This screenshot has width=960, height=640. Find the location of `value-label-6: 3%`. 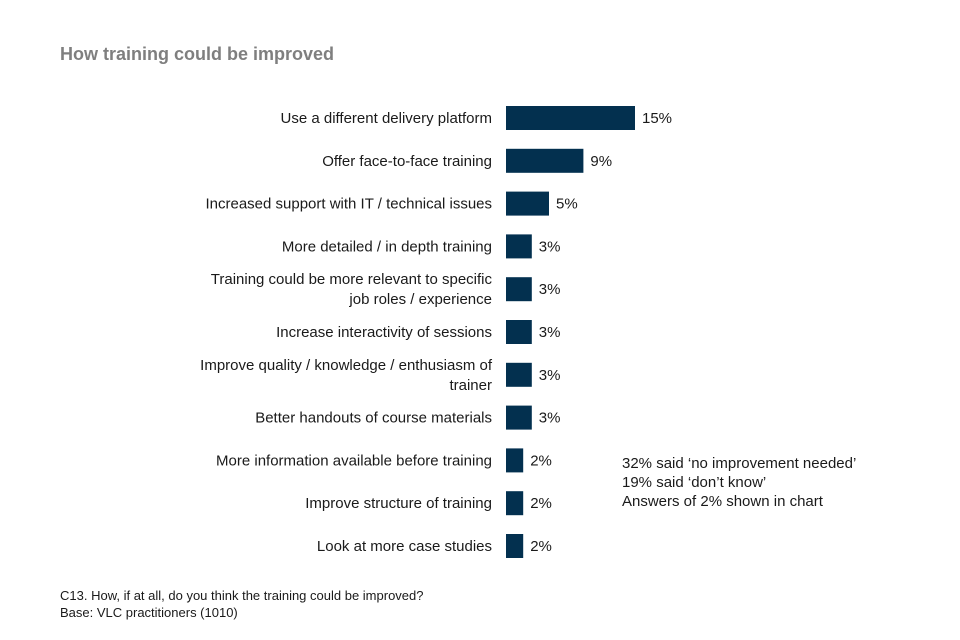

value-label-6: 3% is located at coordinates (550, 332).